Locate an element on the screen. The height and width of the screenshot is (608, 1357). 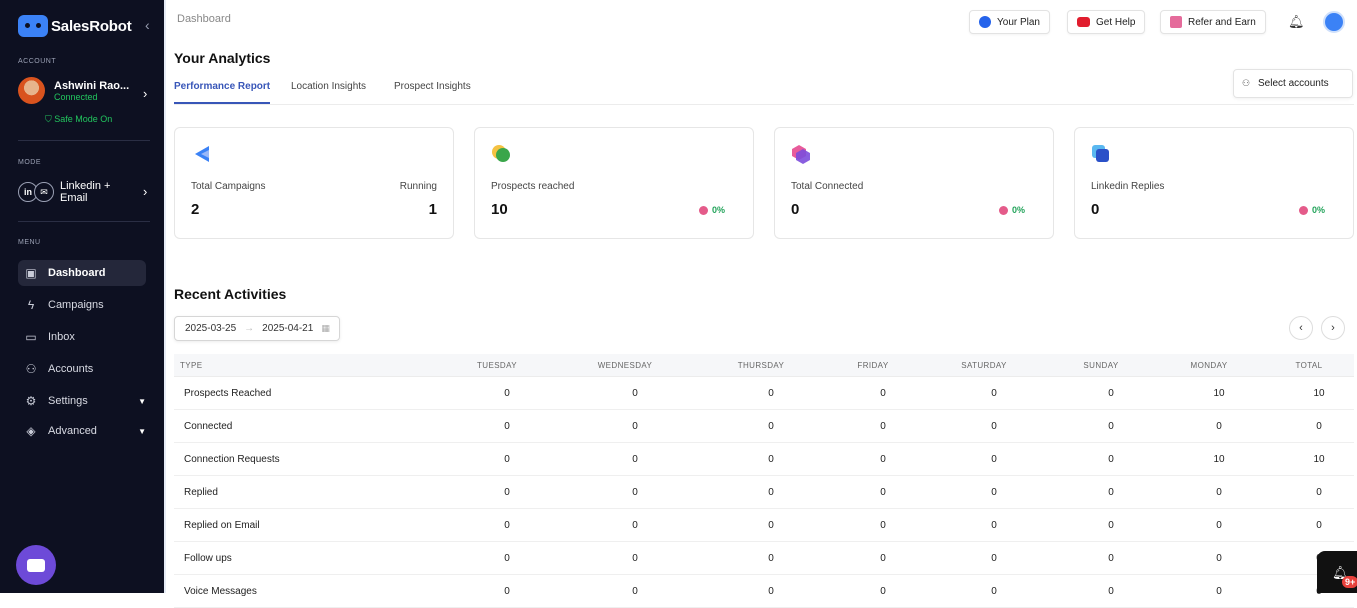
column-header-saturday: SATURDAY is located at coordinates (984, 365).